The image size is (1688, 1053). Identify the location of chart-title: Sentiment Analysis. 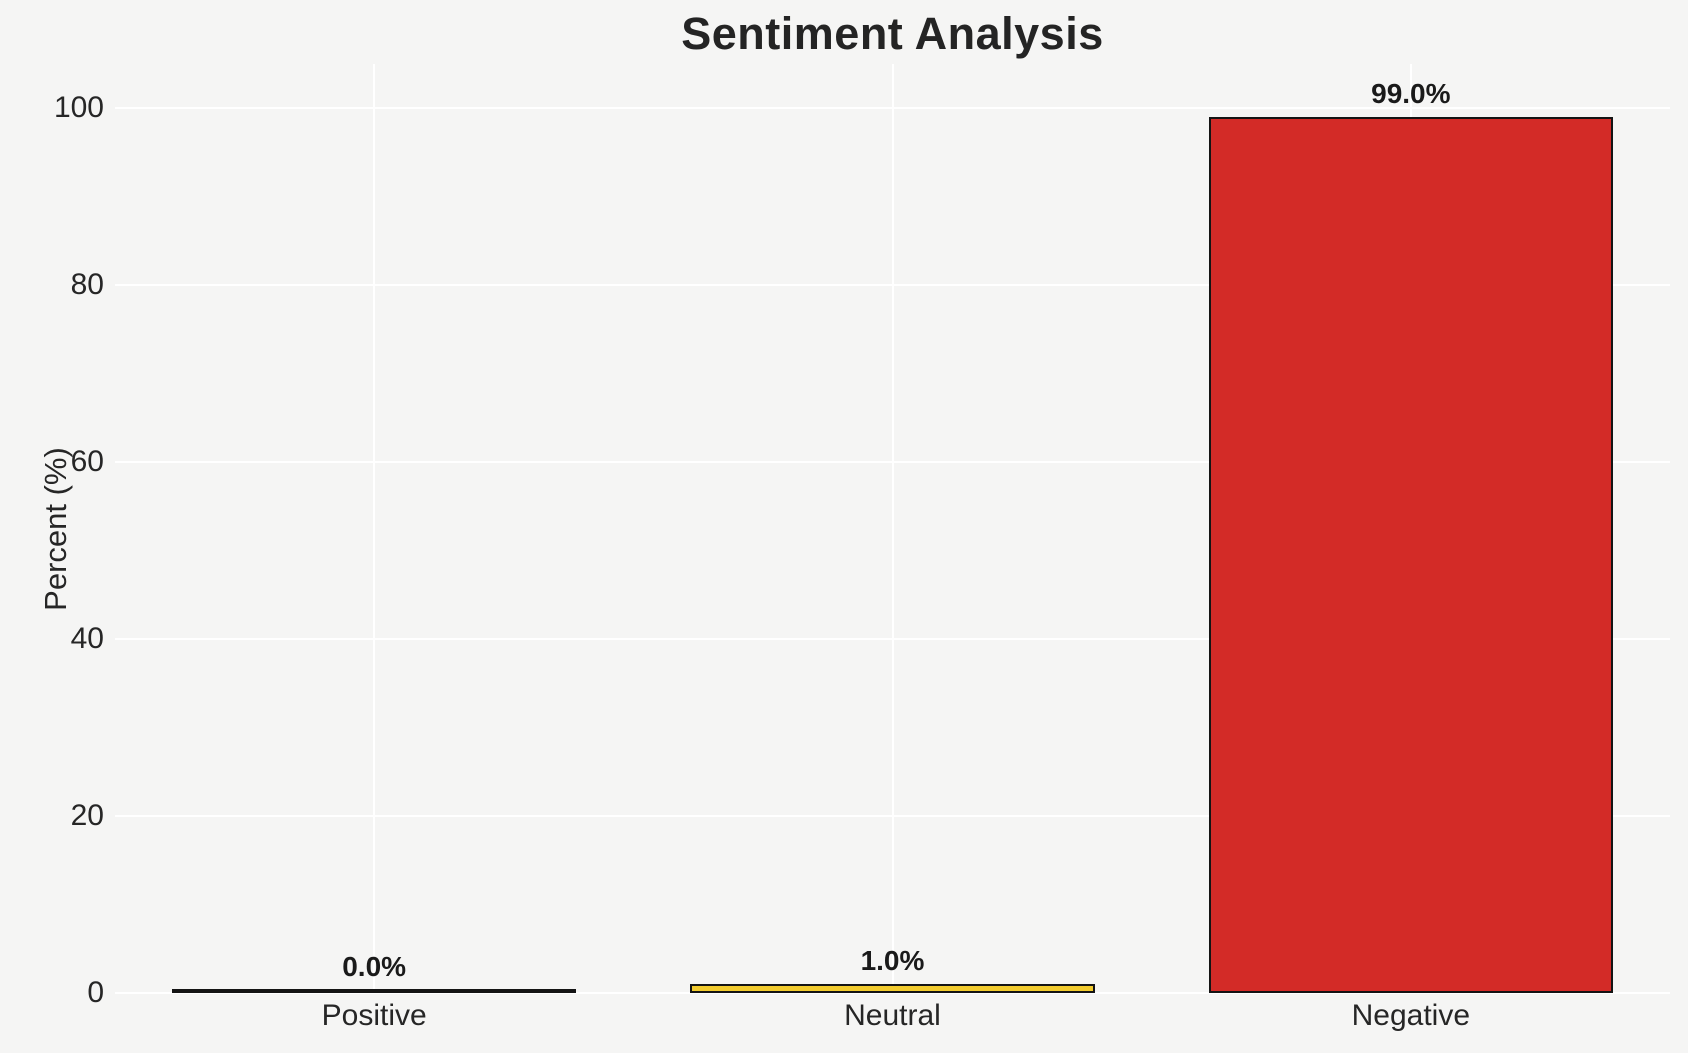
(892, 33).